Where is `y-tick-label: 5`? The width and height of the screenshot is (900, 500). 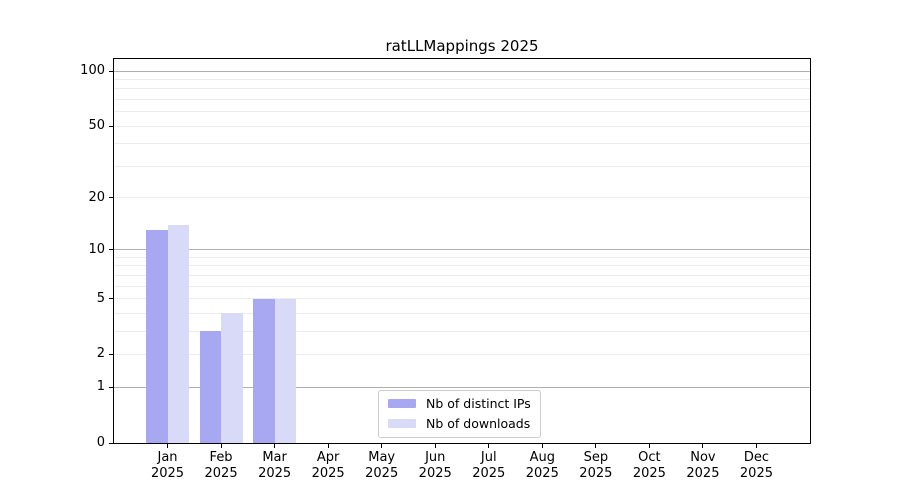
y-tick-label: 5 is located at coordinates (100, 298).